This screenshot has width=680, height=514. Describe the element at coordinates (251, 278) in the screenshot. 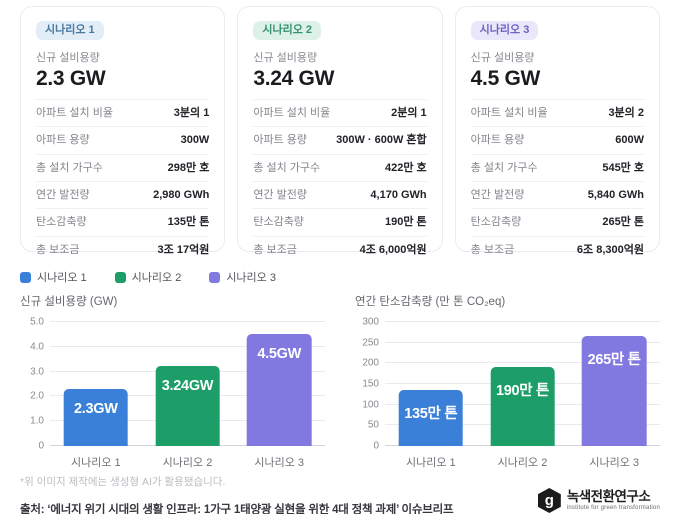

I see `legend-label: 시나리오 3` at that location.